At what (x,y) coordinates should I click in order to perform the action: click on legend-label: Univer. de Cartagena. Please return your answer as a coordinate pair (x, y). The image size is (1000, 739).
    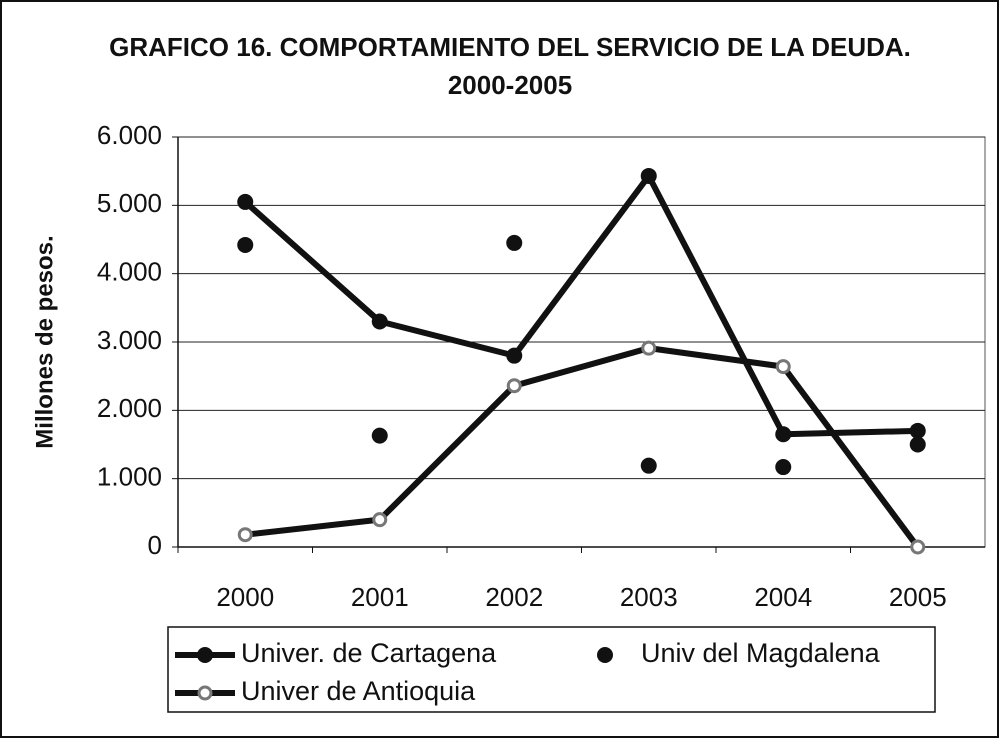
    Looking at the image, I should click on (369, 653).